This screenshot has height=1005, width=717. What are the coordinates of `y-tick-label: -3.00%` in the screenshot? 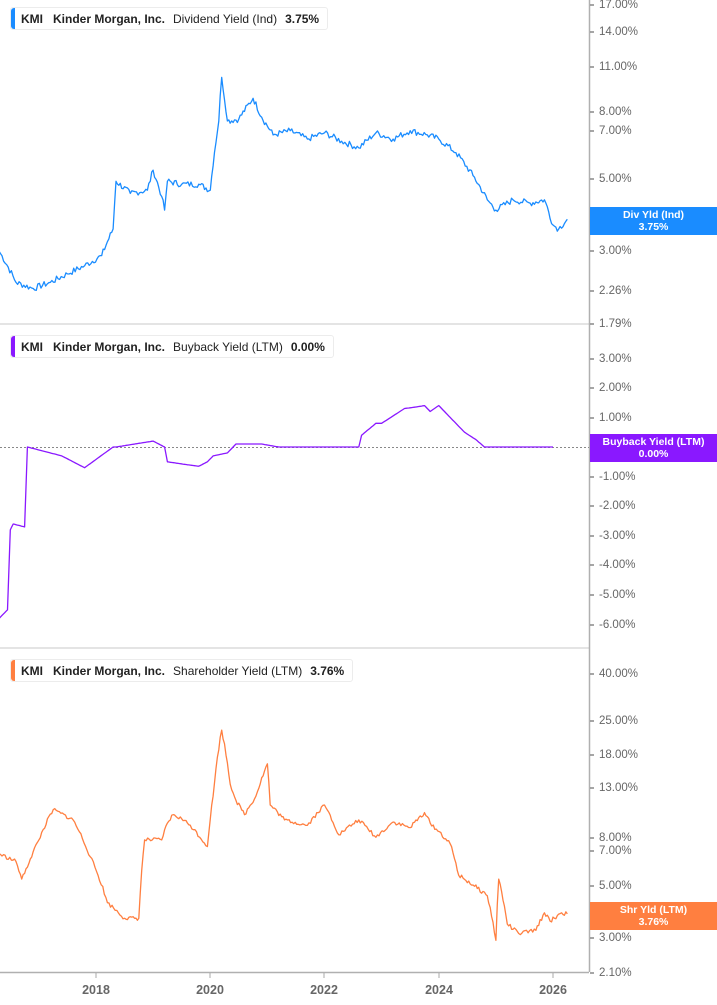 It's located at (617, 536).